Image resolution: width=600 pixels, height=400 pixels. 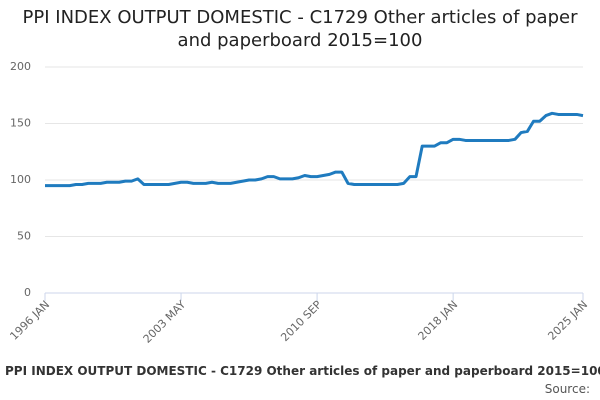 I want to click on source: Source:, so click(x=567, y=389).